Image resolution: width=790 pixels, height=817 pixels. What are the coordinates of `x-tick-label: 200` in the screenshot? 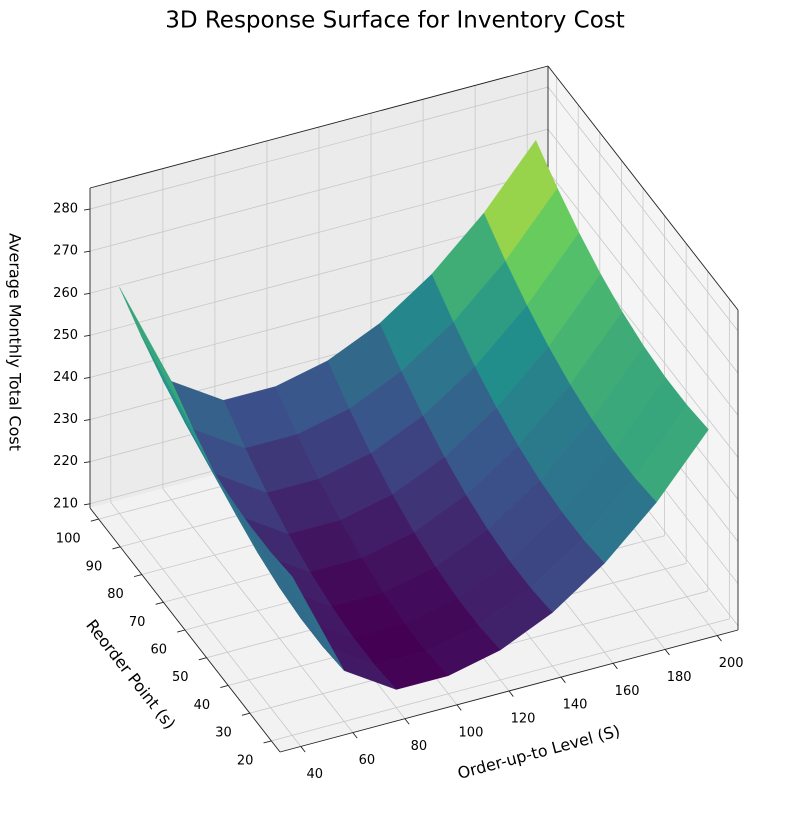 It's located at (731, 663).